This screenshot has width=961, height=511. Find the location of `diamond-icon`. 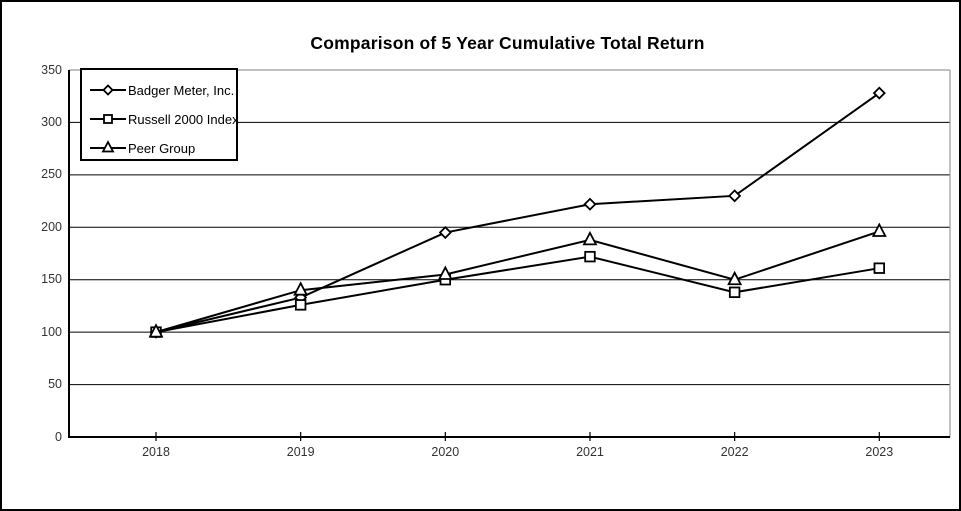

diamond-icon is located at coordinates (108, 90).